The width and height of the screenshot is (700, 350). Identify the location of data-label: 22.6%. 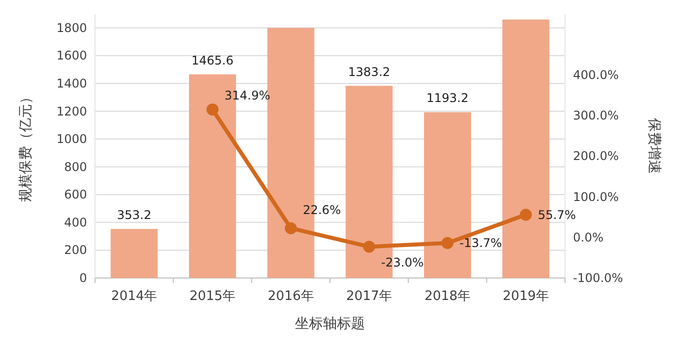
(321, 210).